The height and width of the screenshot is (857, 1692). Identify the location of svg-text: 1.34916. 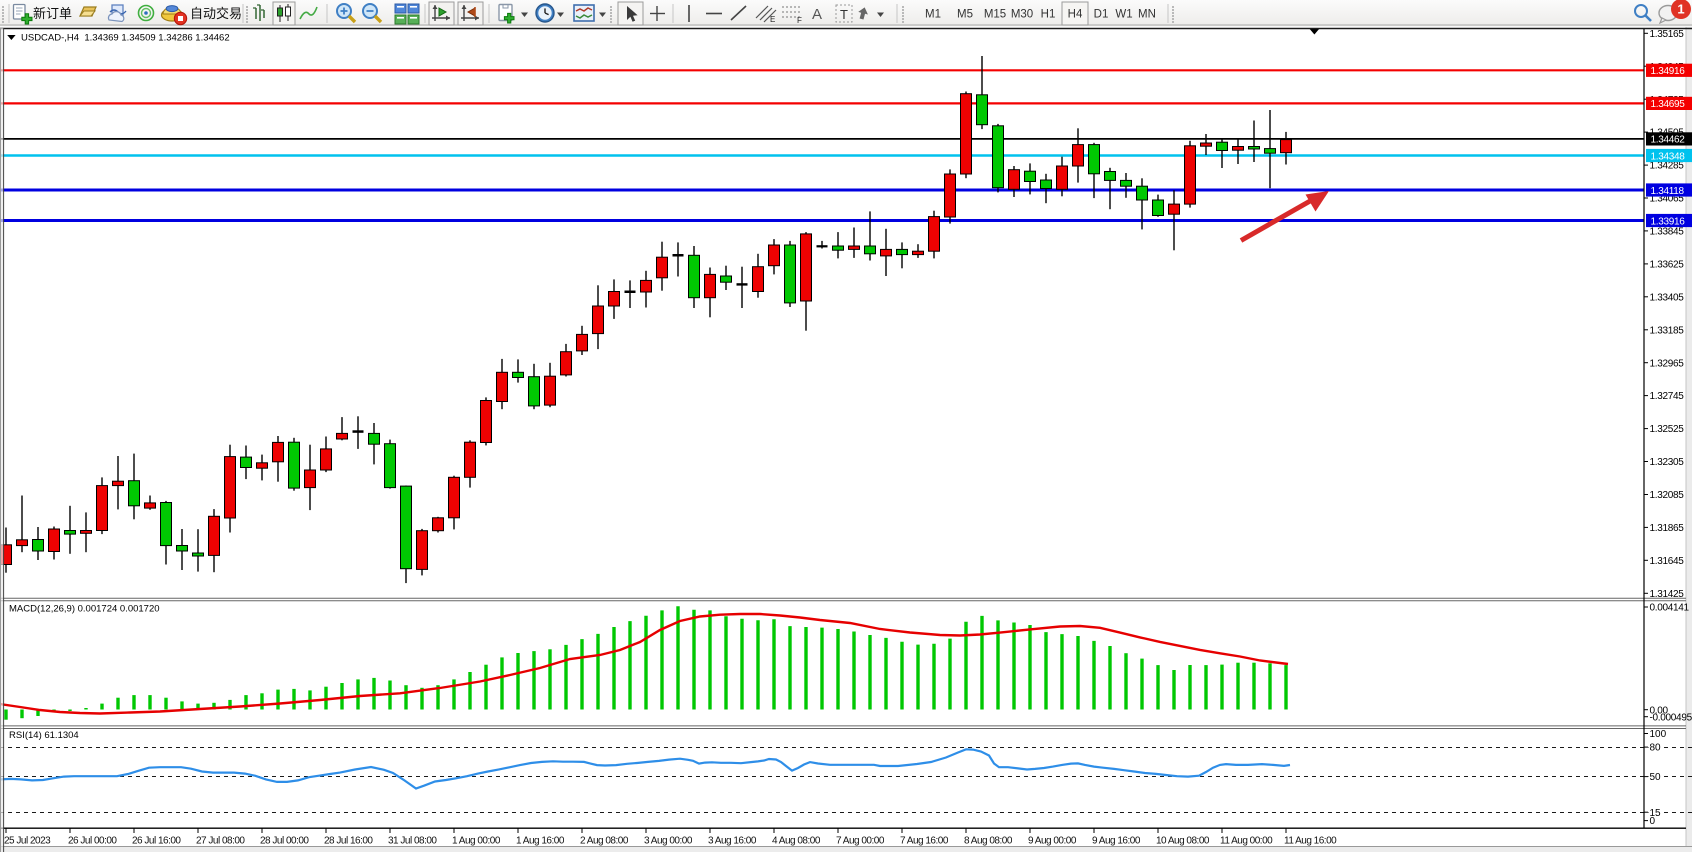
(1668, 71).